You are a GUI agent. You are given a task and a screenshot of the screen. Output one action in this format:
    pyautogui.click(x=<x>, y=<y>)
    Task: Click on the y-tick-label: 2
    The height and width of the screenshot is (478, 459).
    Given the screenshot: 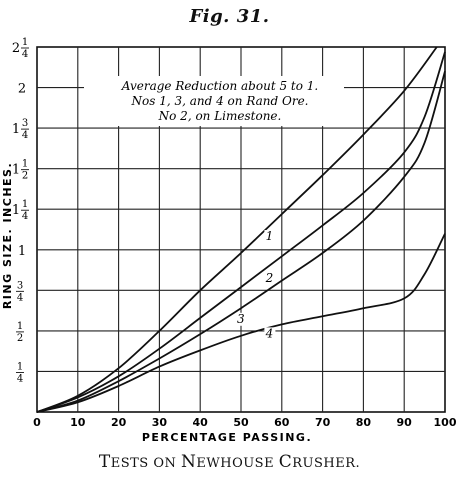 What is the action you would take?
    pyautogui.click(x=22, y=89)
    